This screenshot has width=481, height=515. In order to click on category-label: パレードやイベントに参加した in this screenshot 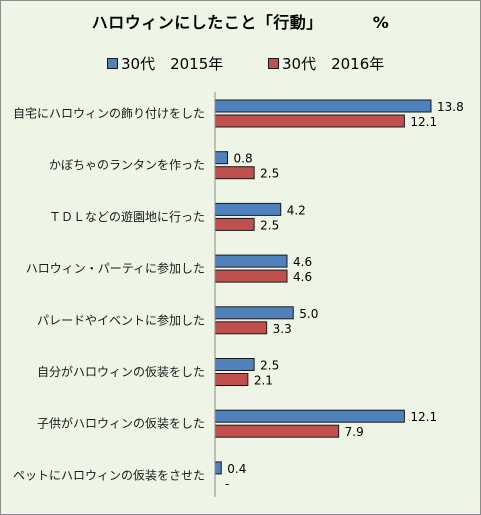, I will do `click(121, 319)`.